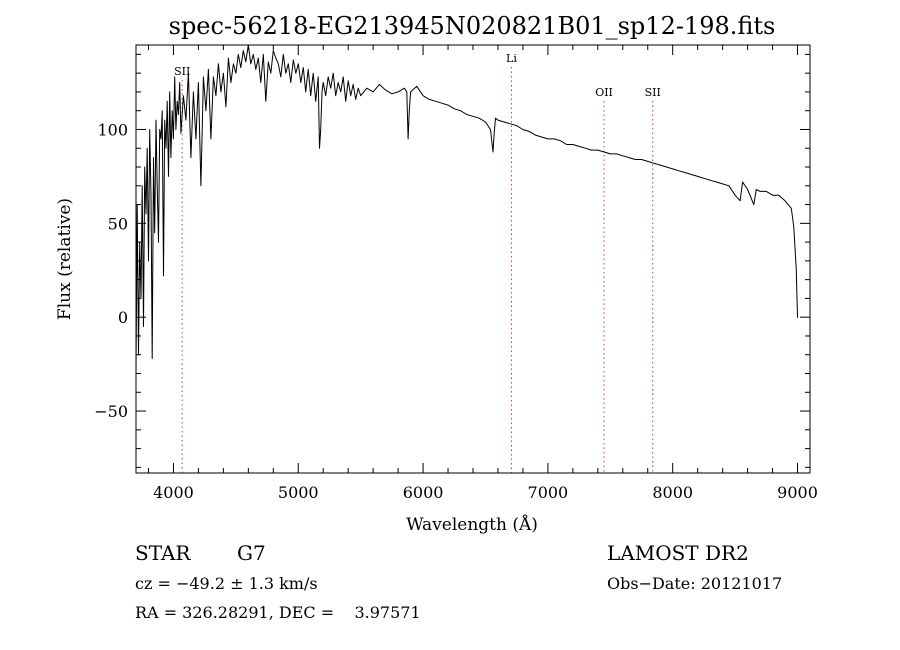 This screenshot has width=900, height=650. Describe the element at coordinates (112, 129) in the screenshot. I see `y-tick-label: 100` at that location.